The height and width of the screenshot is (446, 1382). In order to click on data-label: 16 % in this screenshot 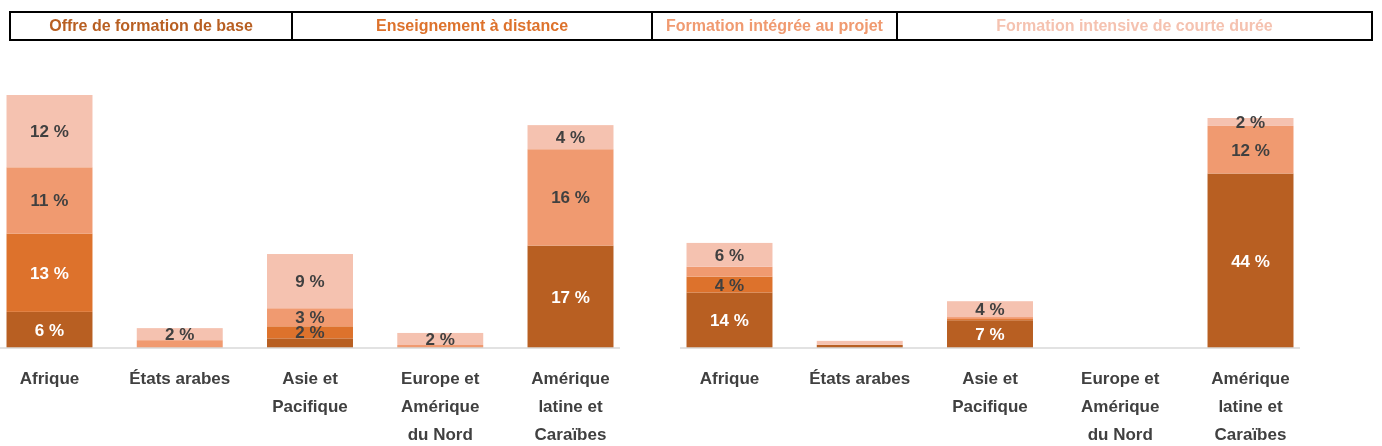, I will do `click(570, 198)`.